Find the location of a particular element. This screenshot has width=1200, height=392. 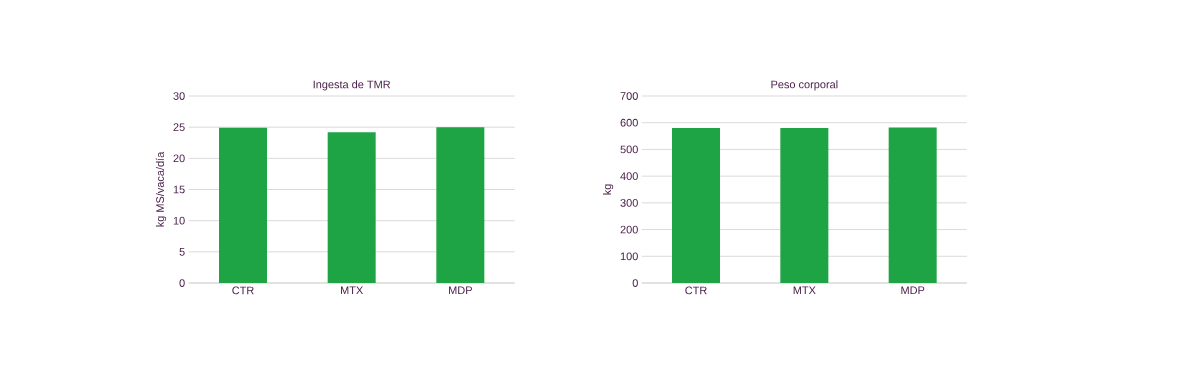

y-tick-label: 10 is located at coordinates (179, 220).